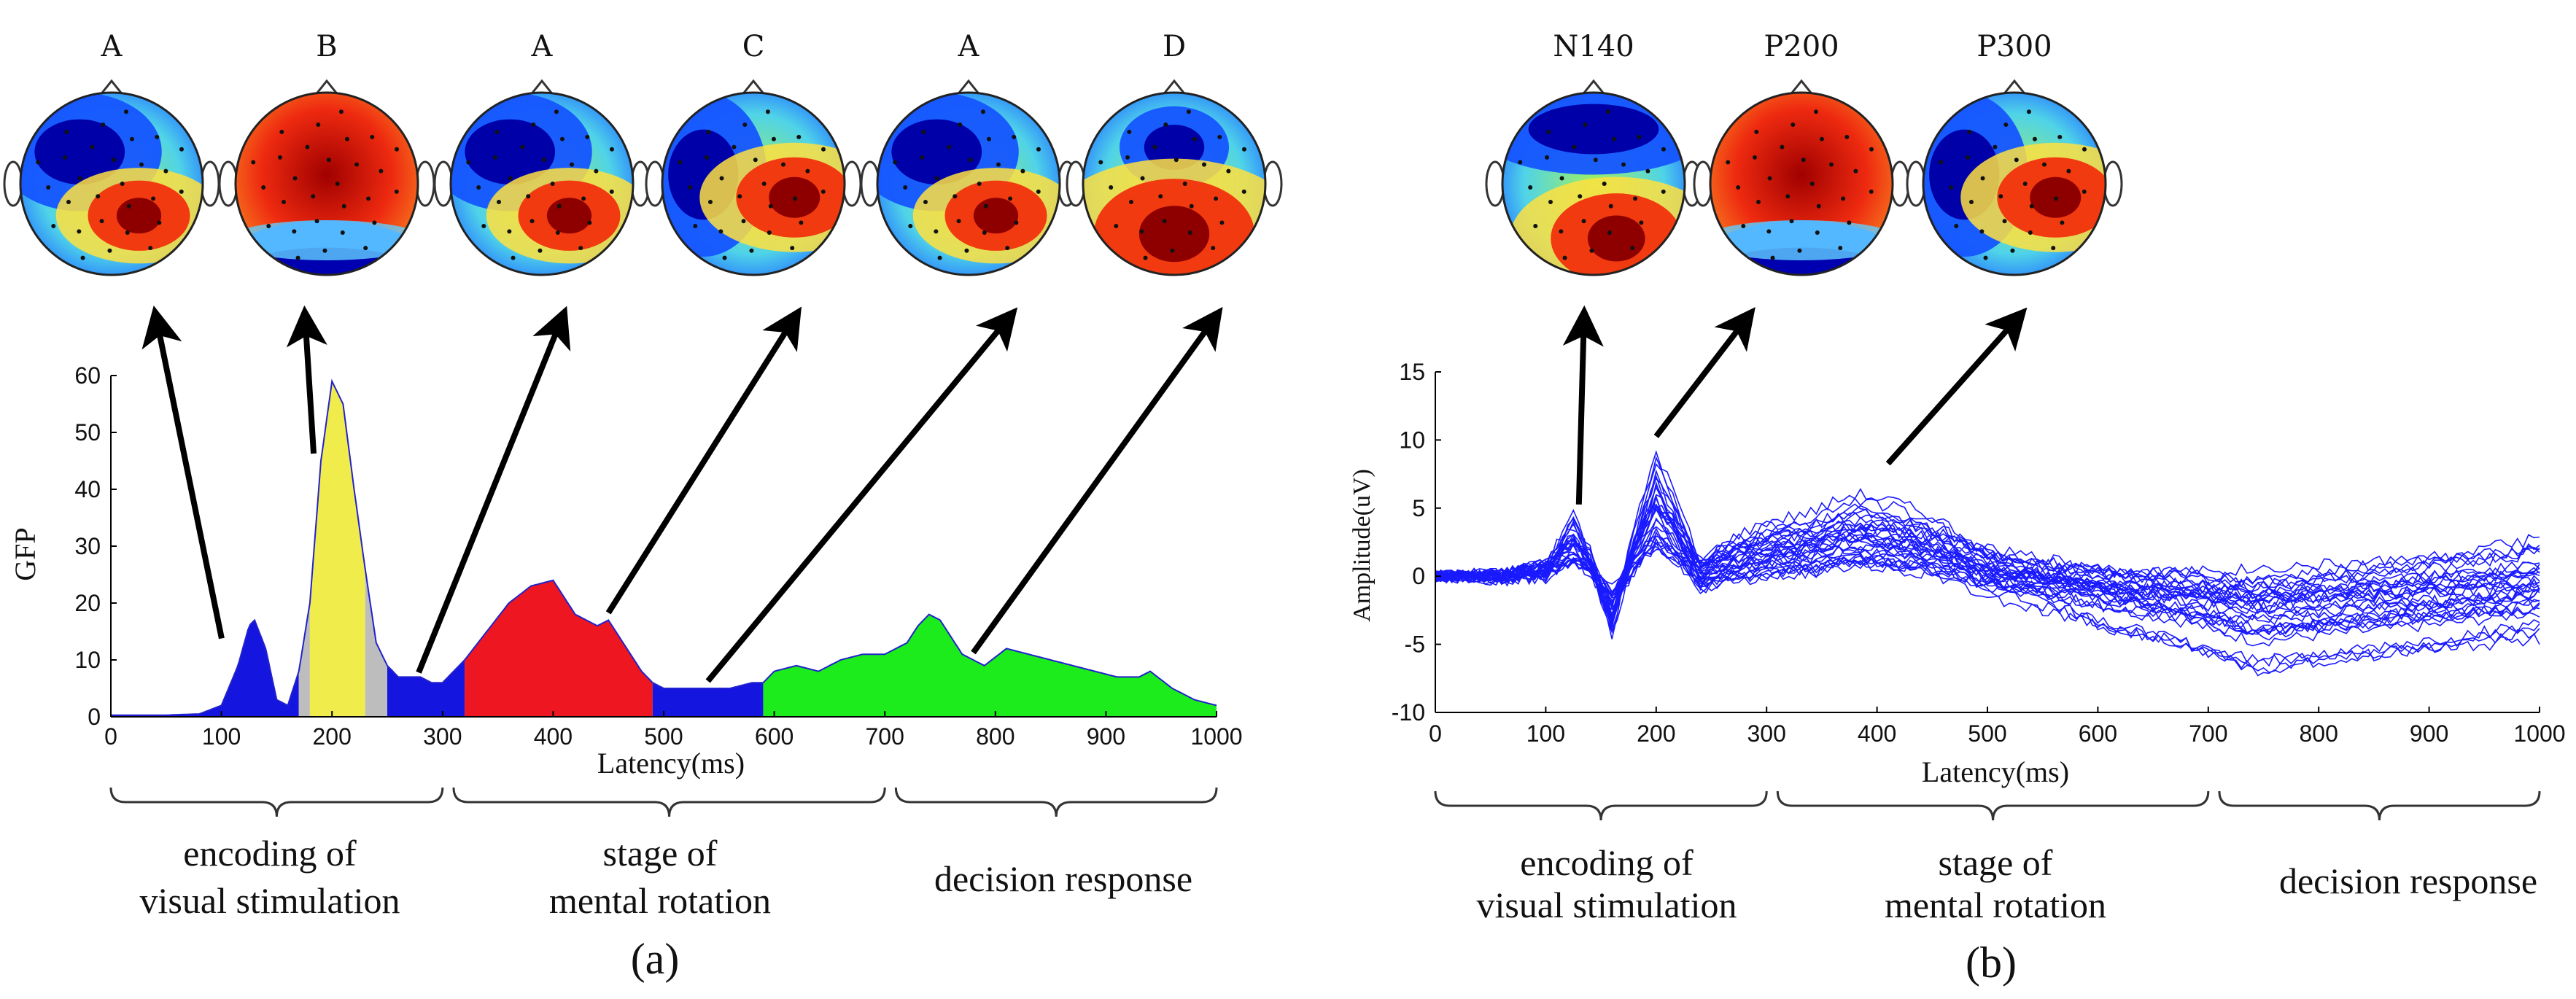 The image size is (2576, 999). What do you see at coordinates (376, 643) in the screenshot?
I see `gfp-segment-gray` at bounding box center [376, 643].